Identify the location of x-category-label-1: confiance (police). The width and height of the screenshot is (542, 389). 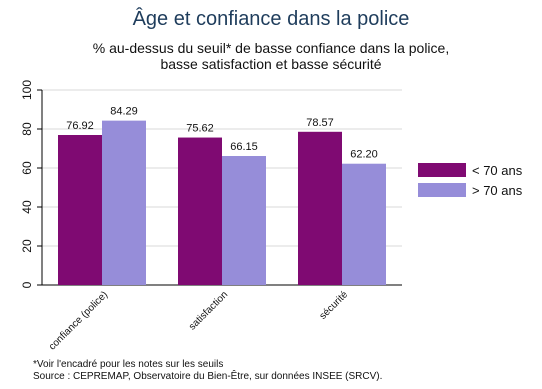
(78, 320).